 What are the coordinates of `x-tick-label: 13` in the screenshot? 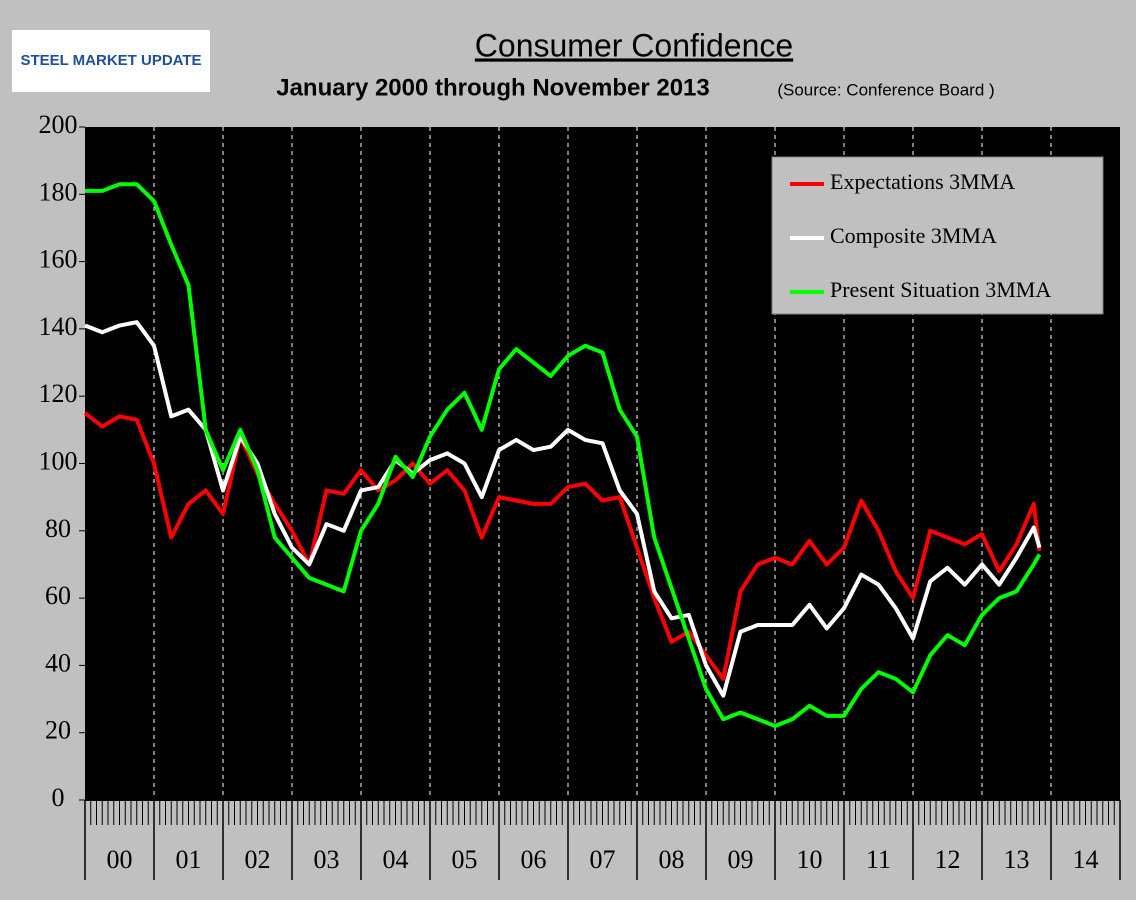 It's located at (1017, 859).